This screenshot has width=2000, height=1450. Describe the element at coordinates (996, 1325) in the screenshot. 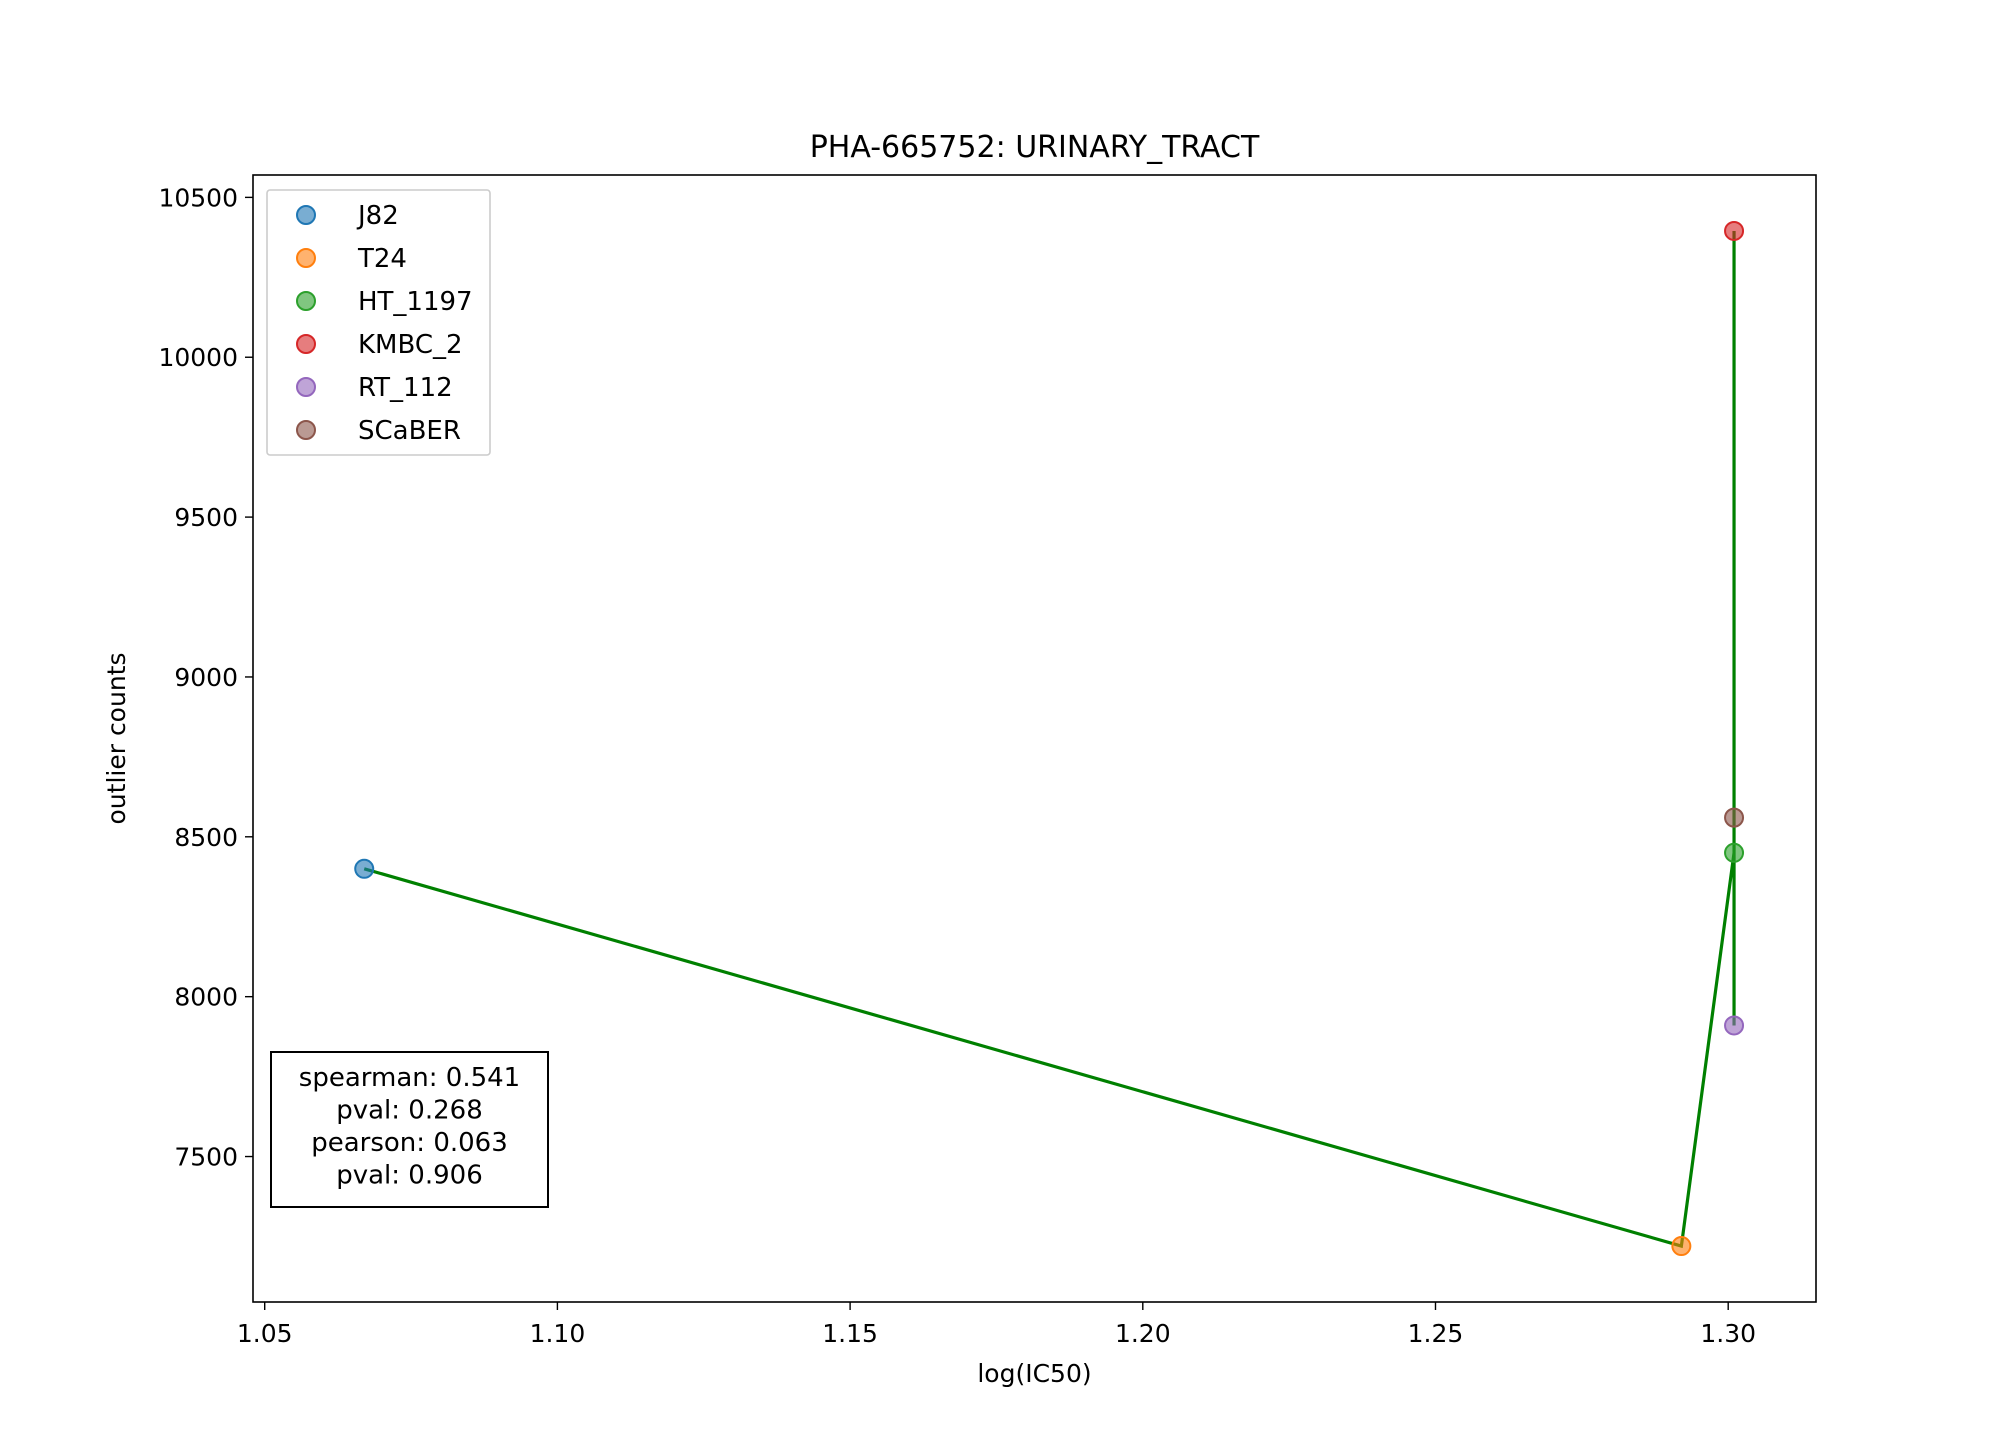

I see `x-axis: 1.05 1.10 1.15 1.20 1.25 1.30` at that location.